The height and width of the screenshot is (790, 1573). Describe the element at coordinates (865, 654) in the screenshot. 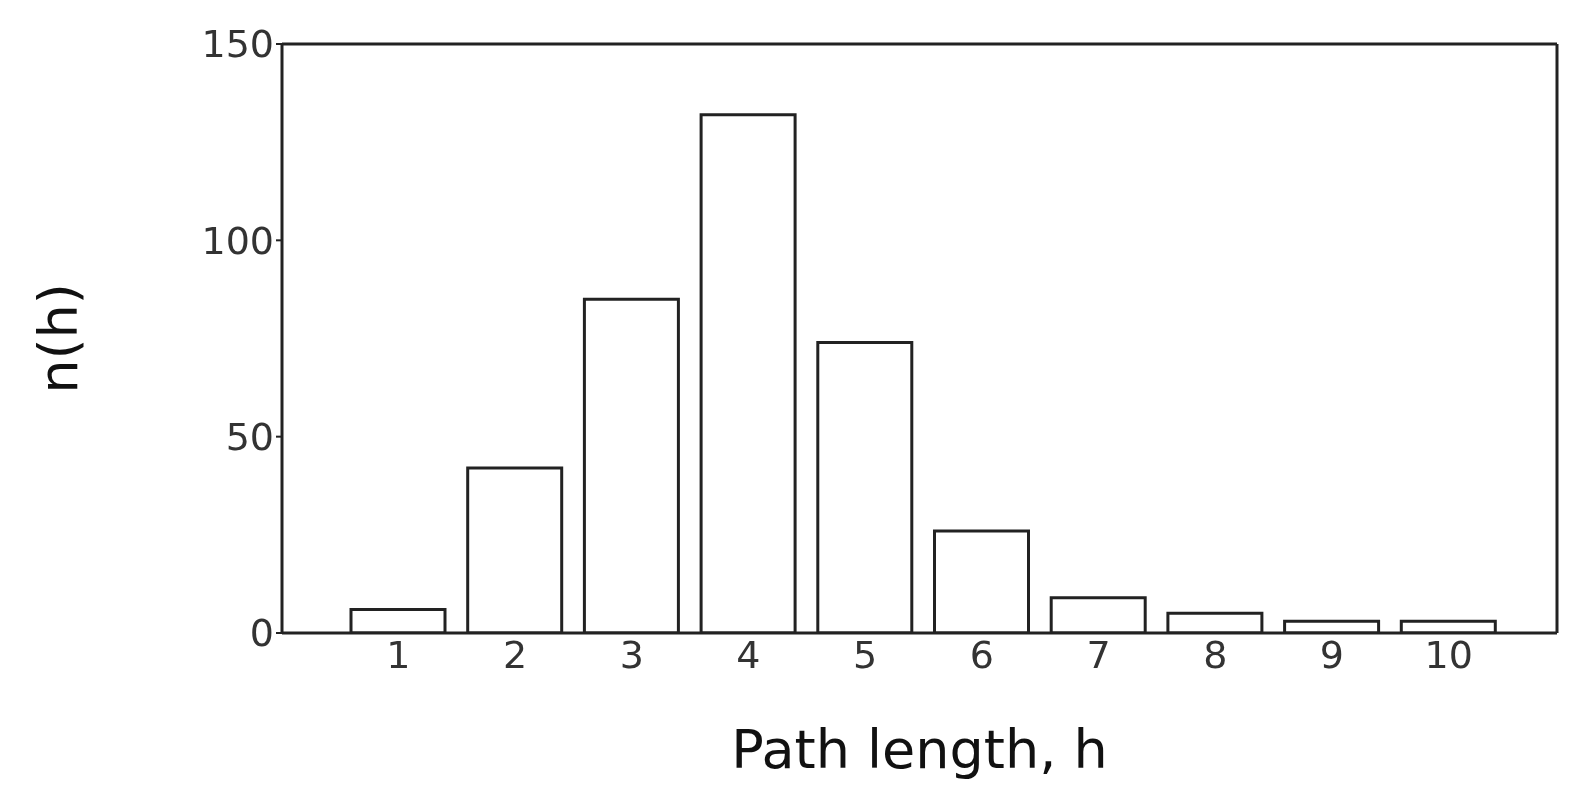

I see `x-tick-label: 5` at that location.